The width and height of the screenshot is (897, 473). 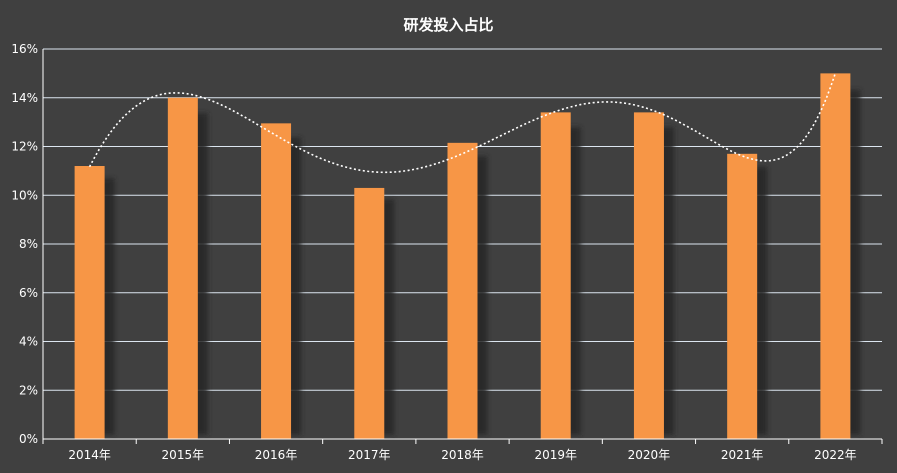 What do you see at coordinates (649, 455) in the screenshot?
I see `x-tick-label: 2020年` at bounding box center [649, 455].